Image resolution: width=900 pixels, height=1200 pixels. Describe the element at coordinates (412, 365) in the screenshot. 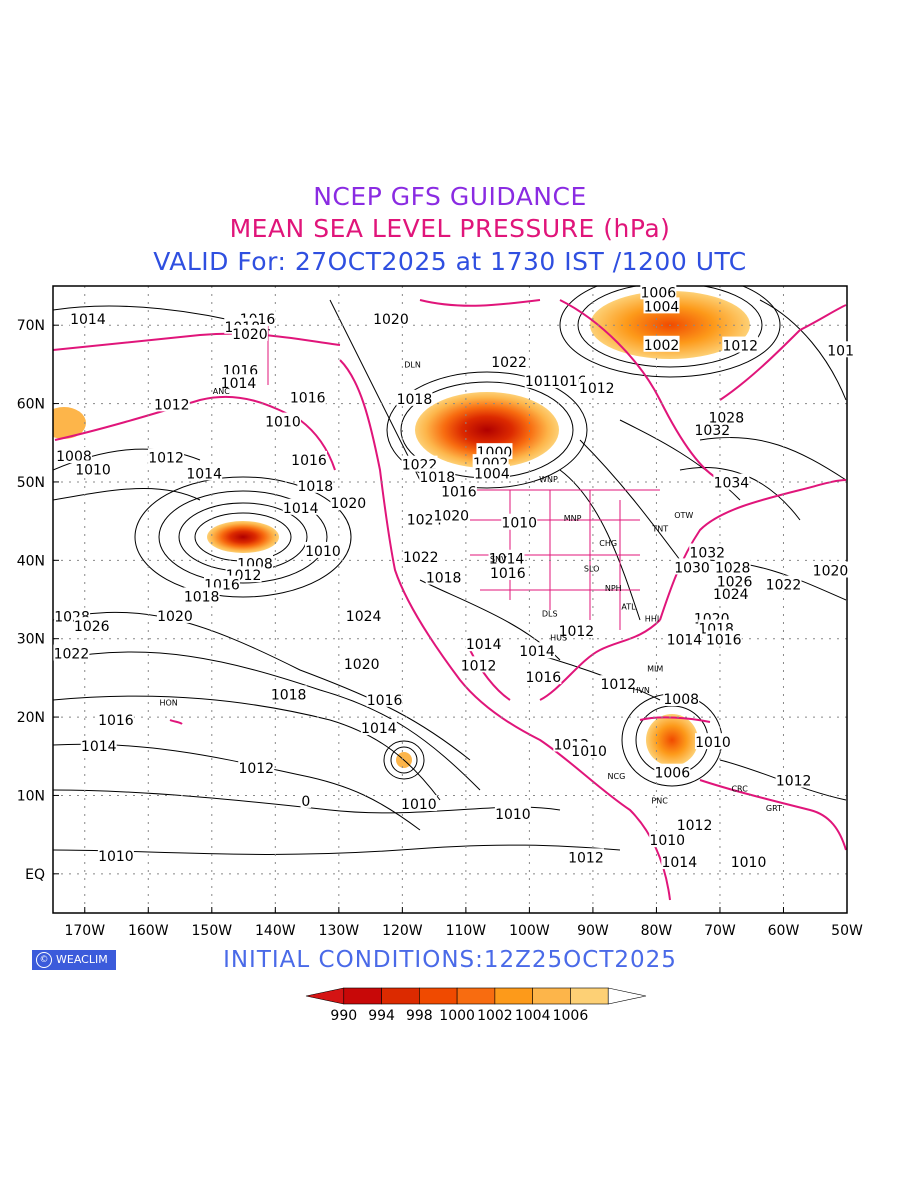

I see `city-label: DLN` at that location.